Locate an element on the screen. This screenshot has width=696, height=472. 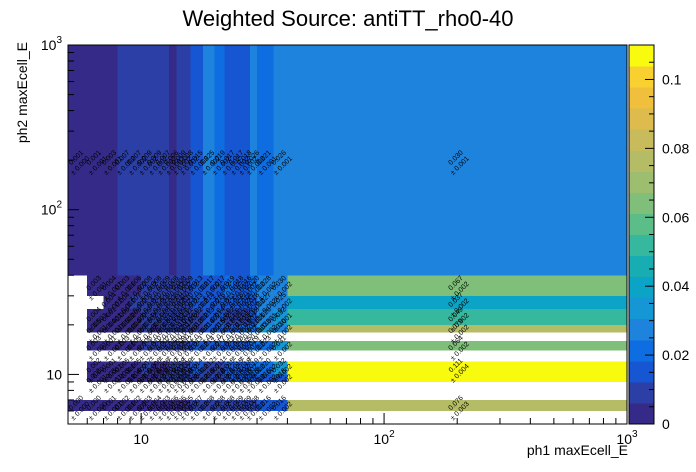
x-tick-exponent: 3 is located at coordinates (635, 434).